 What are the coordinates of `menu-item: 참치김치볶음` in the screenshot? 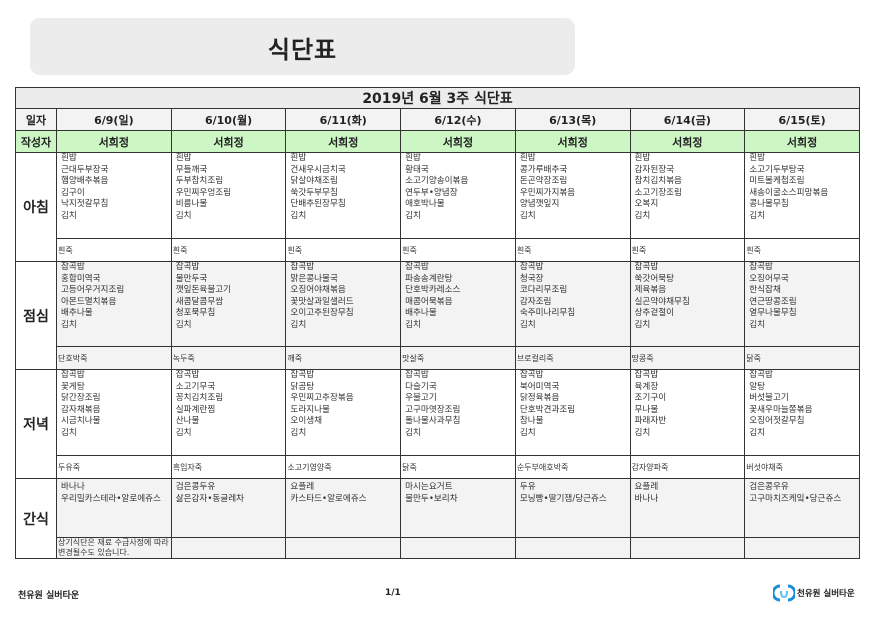 It's located at (658, 181).